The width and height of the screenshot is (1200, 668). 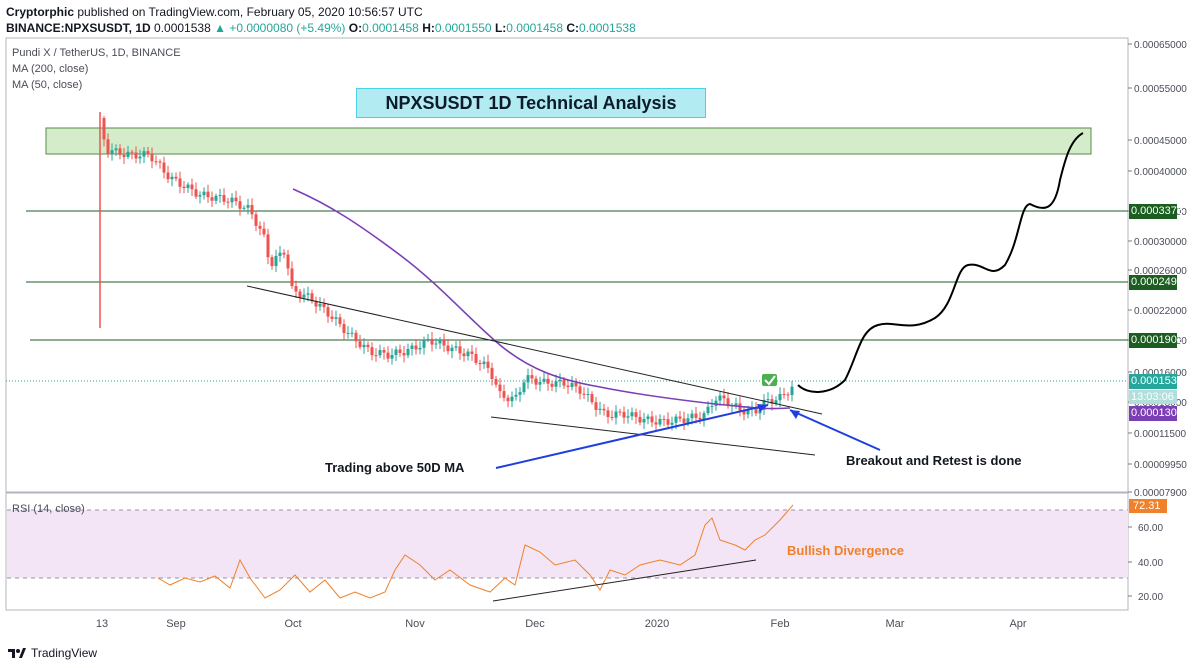 I want to click on x-tick-label: Oct, so click(x=292, y=624).